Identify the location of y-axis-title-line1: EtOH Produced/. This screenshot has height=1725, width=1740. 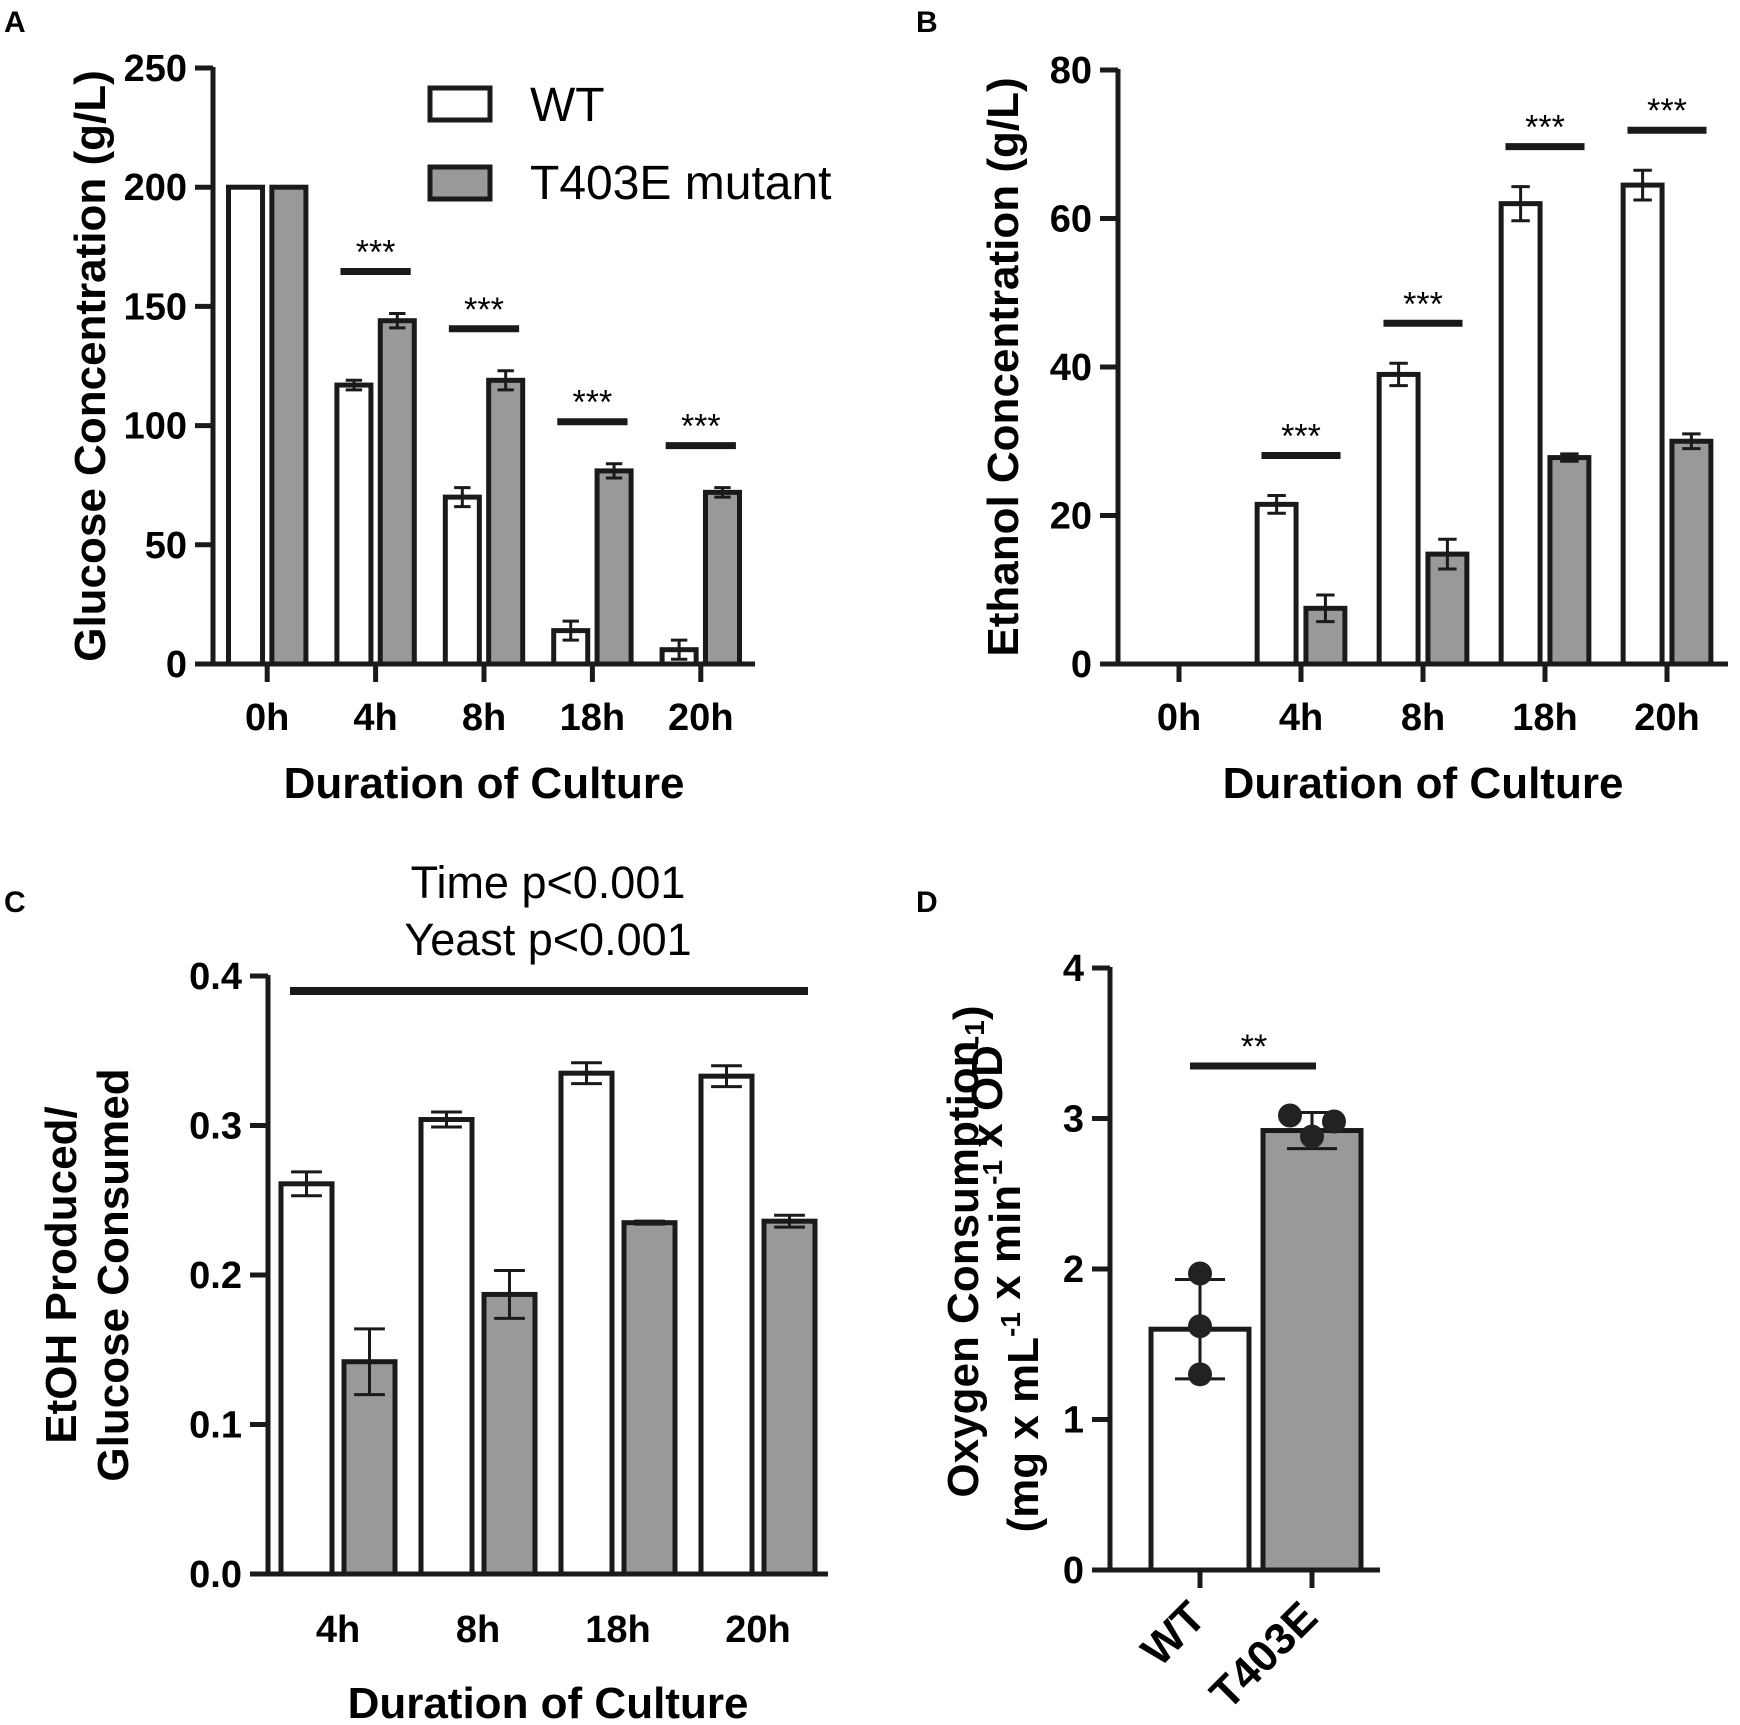
(61, 1274).